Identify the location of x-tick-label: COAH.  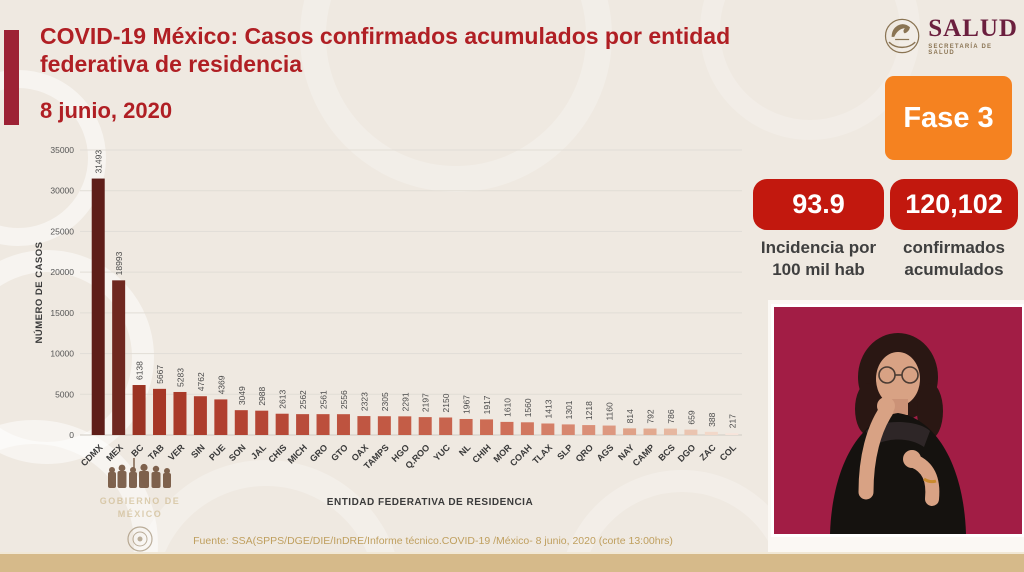
(521, 455).